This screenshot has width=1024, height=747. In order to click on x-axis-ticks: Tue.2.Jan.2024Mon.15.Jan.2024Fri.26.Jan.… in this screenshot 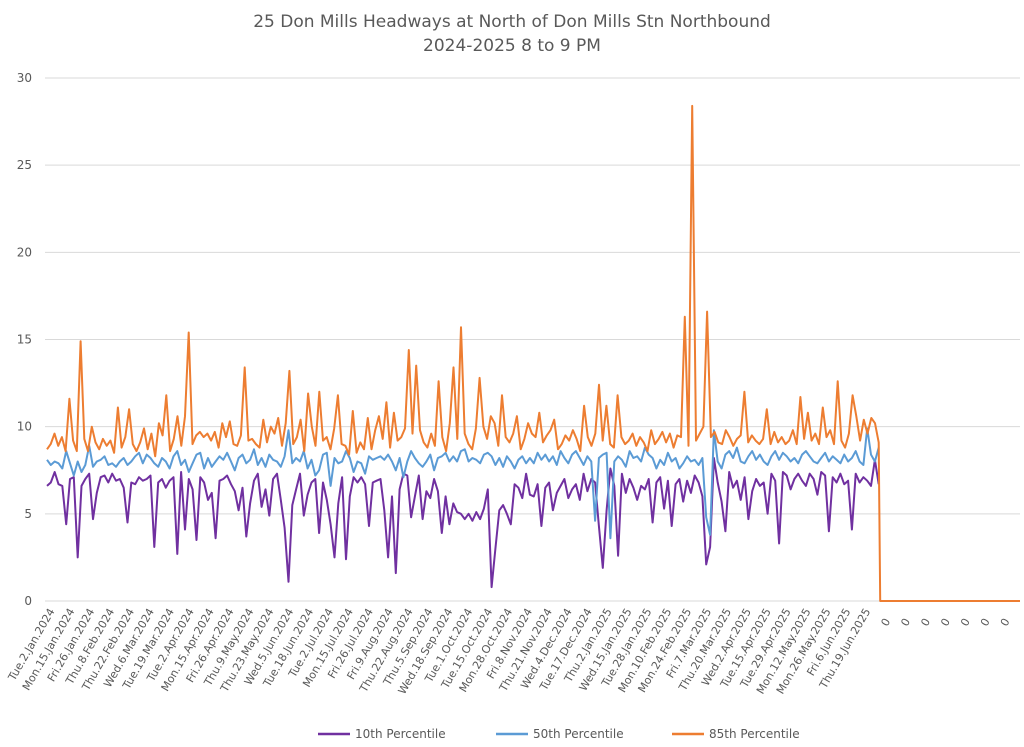, I will do `click(508, 651)`.